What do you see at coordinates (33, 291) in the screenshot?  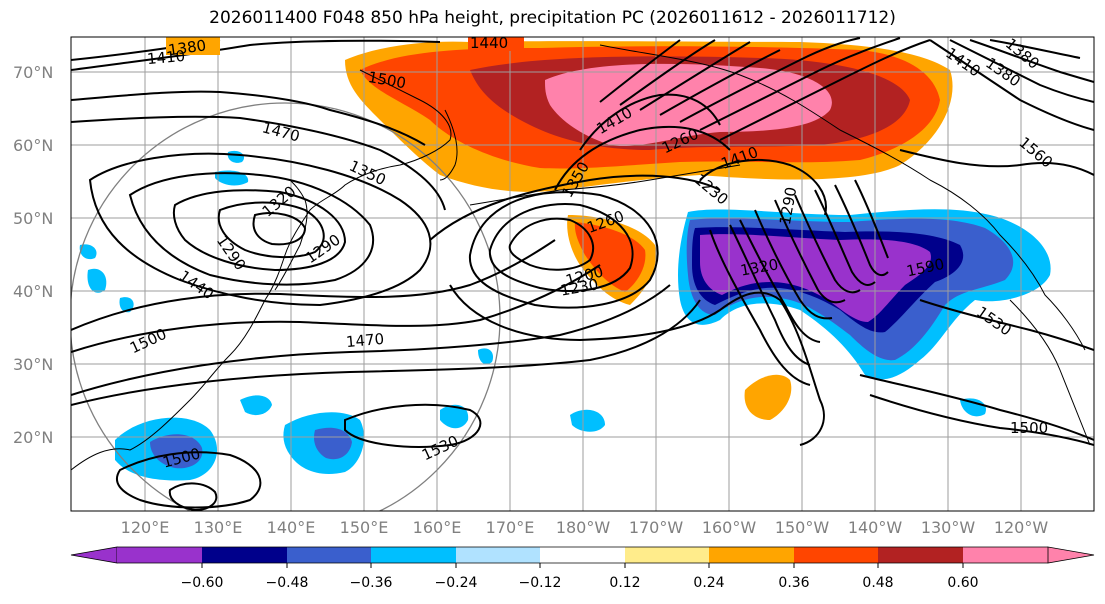 I see `lat-label-40n: 40°N` at bounding box center [33, 291].